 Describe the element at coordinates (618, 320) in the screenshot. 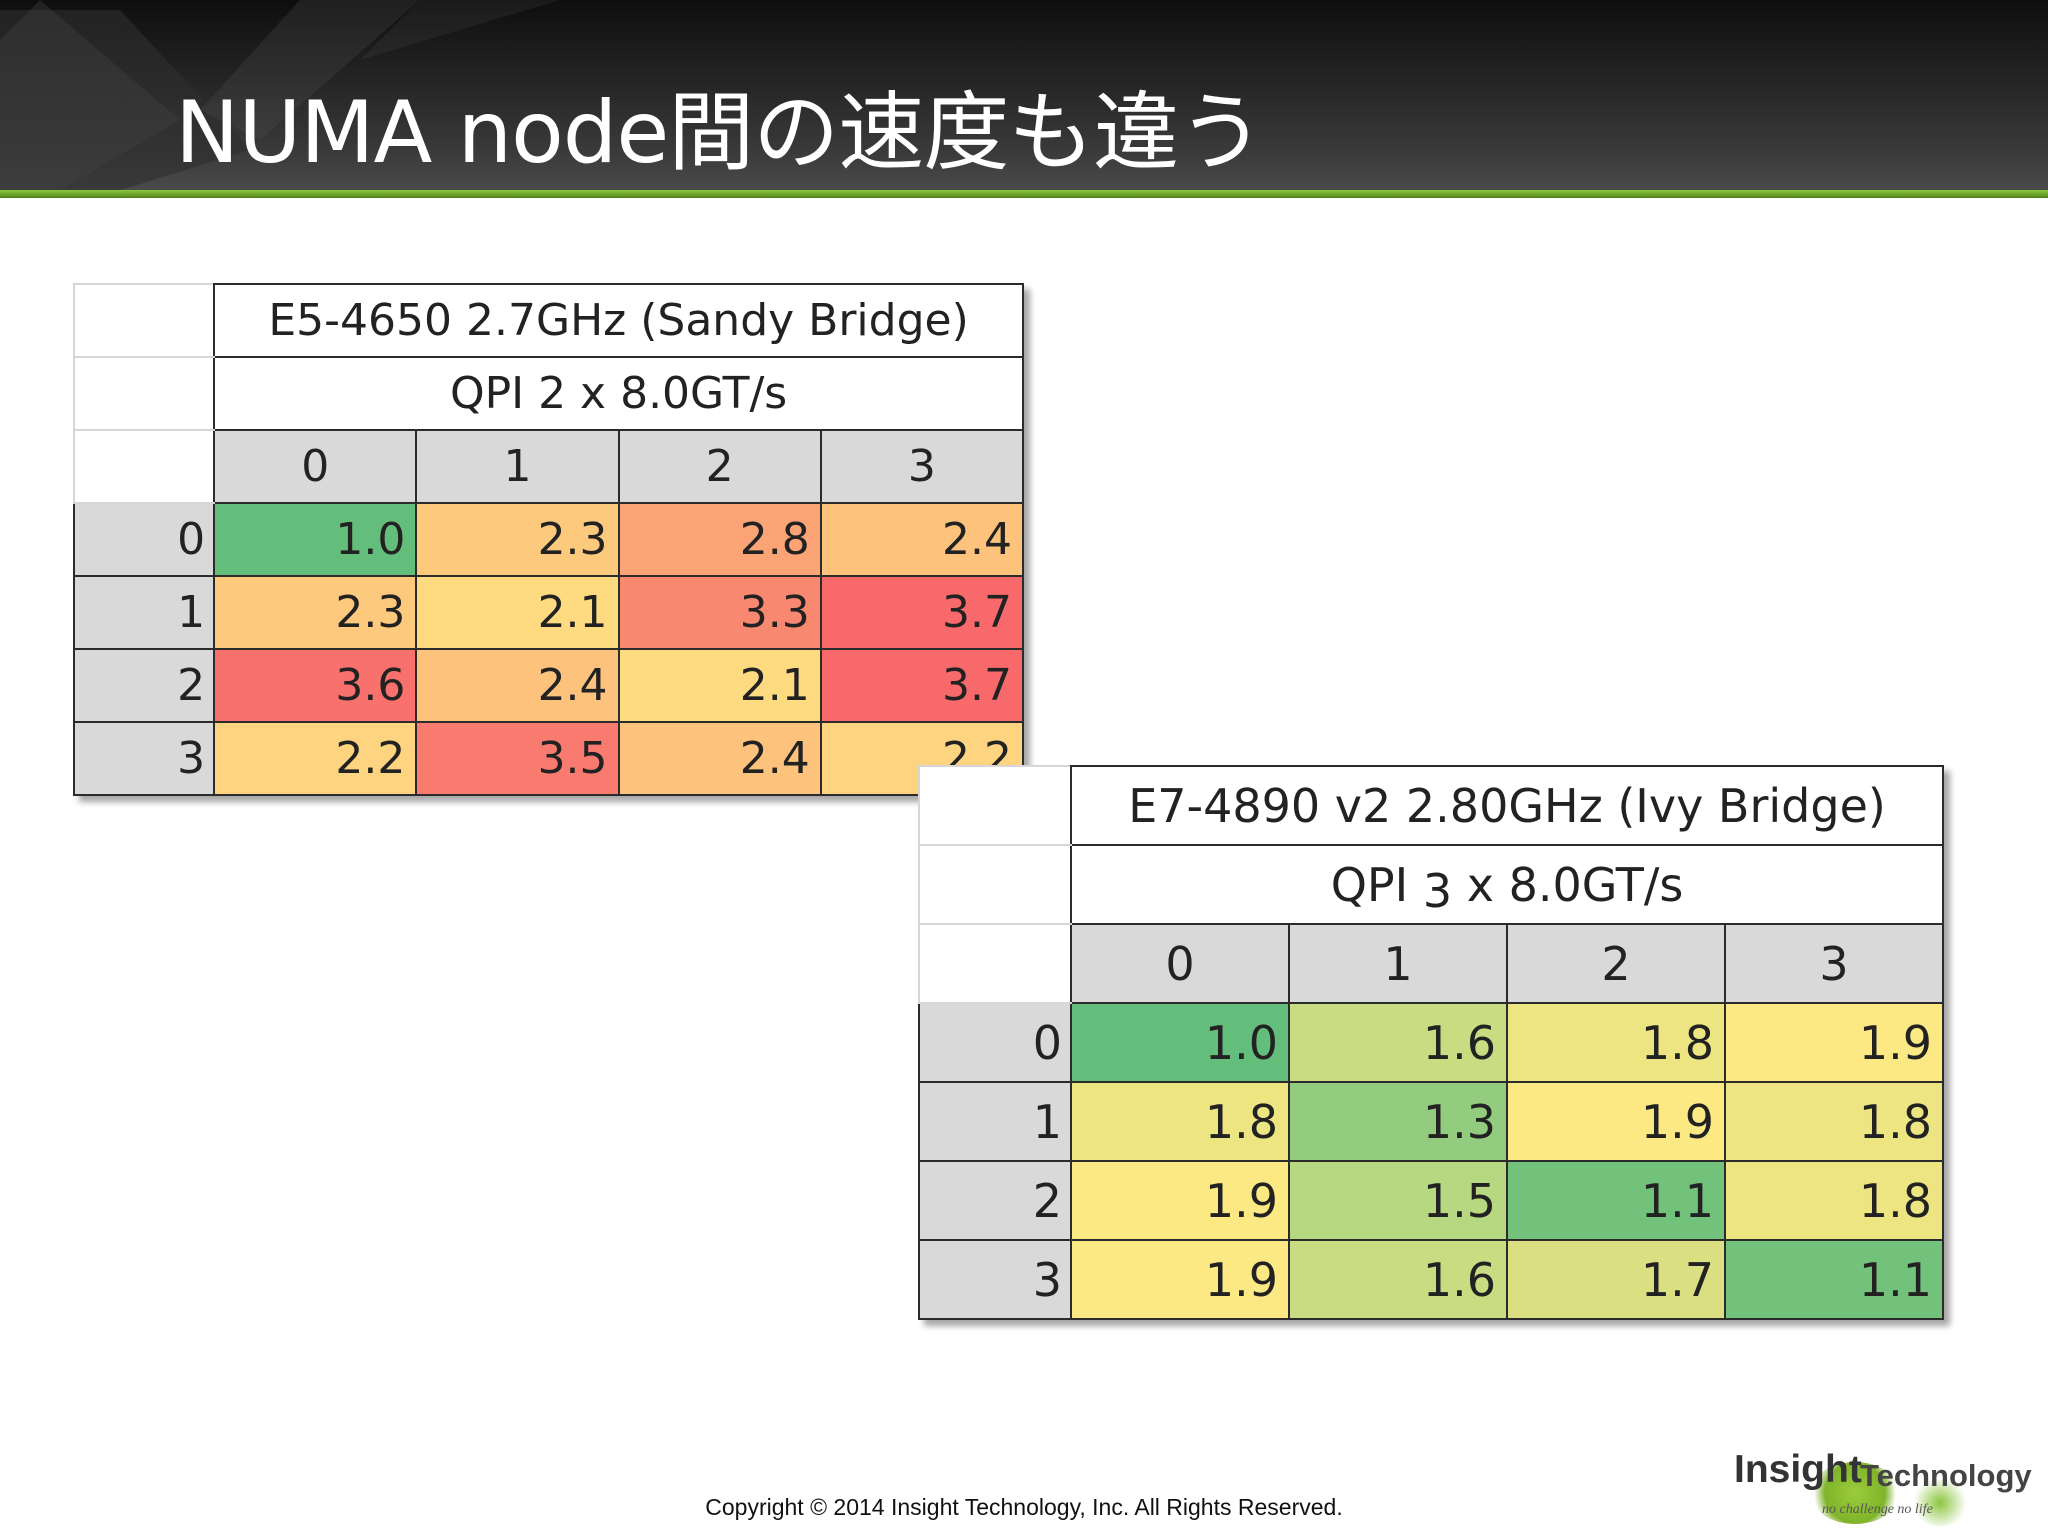

I see `cpu-model-header: E5-4650 2.7GHz (Sandy Bridge)` at that location.